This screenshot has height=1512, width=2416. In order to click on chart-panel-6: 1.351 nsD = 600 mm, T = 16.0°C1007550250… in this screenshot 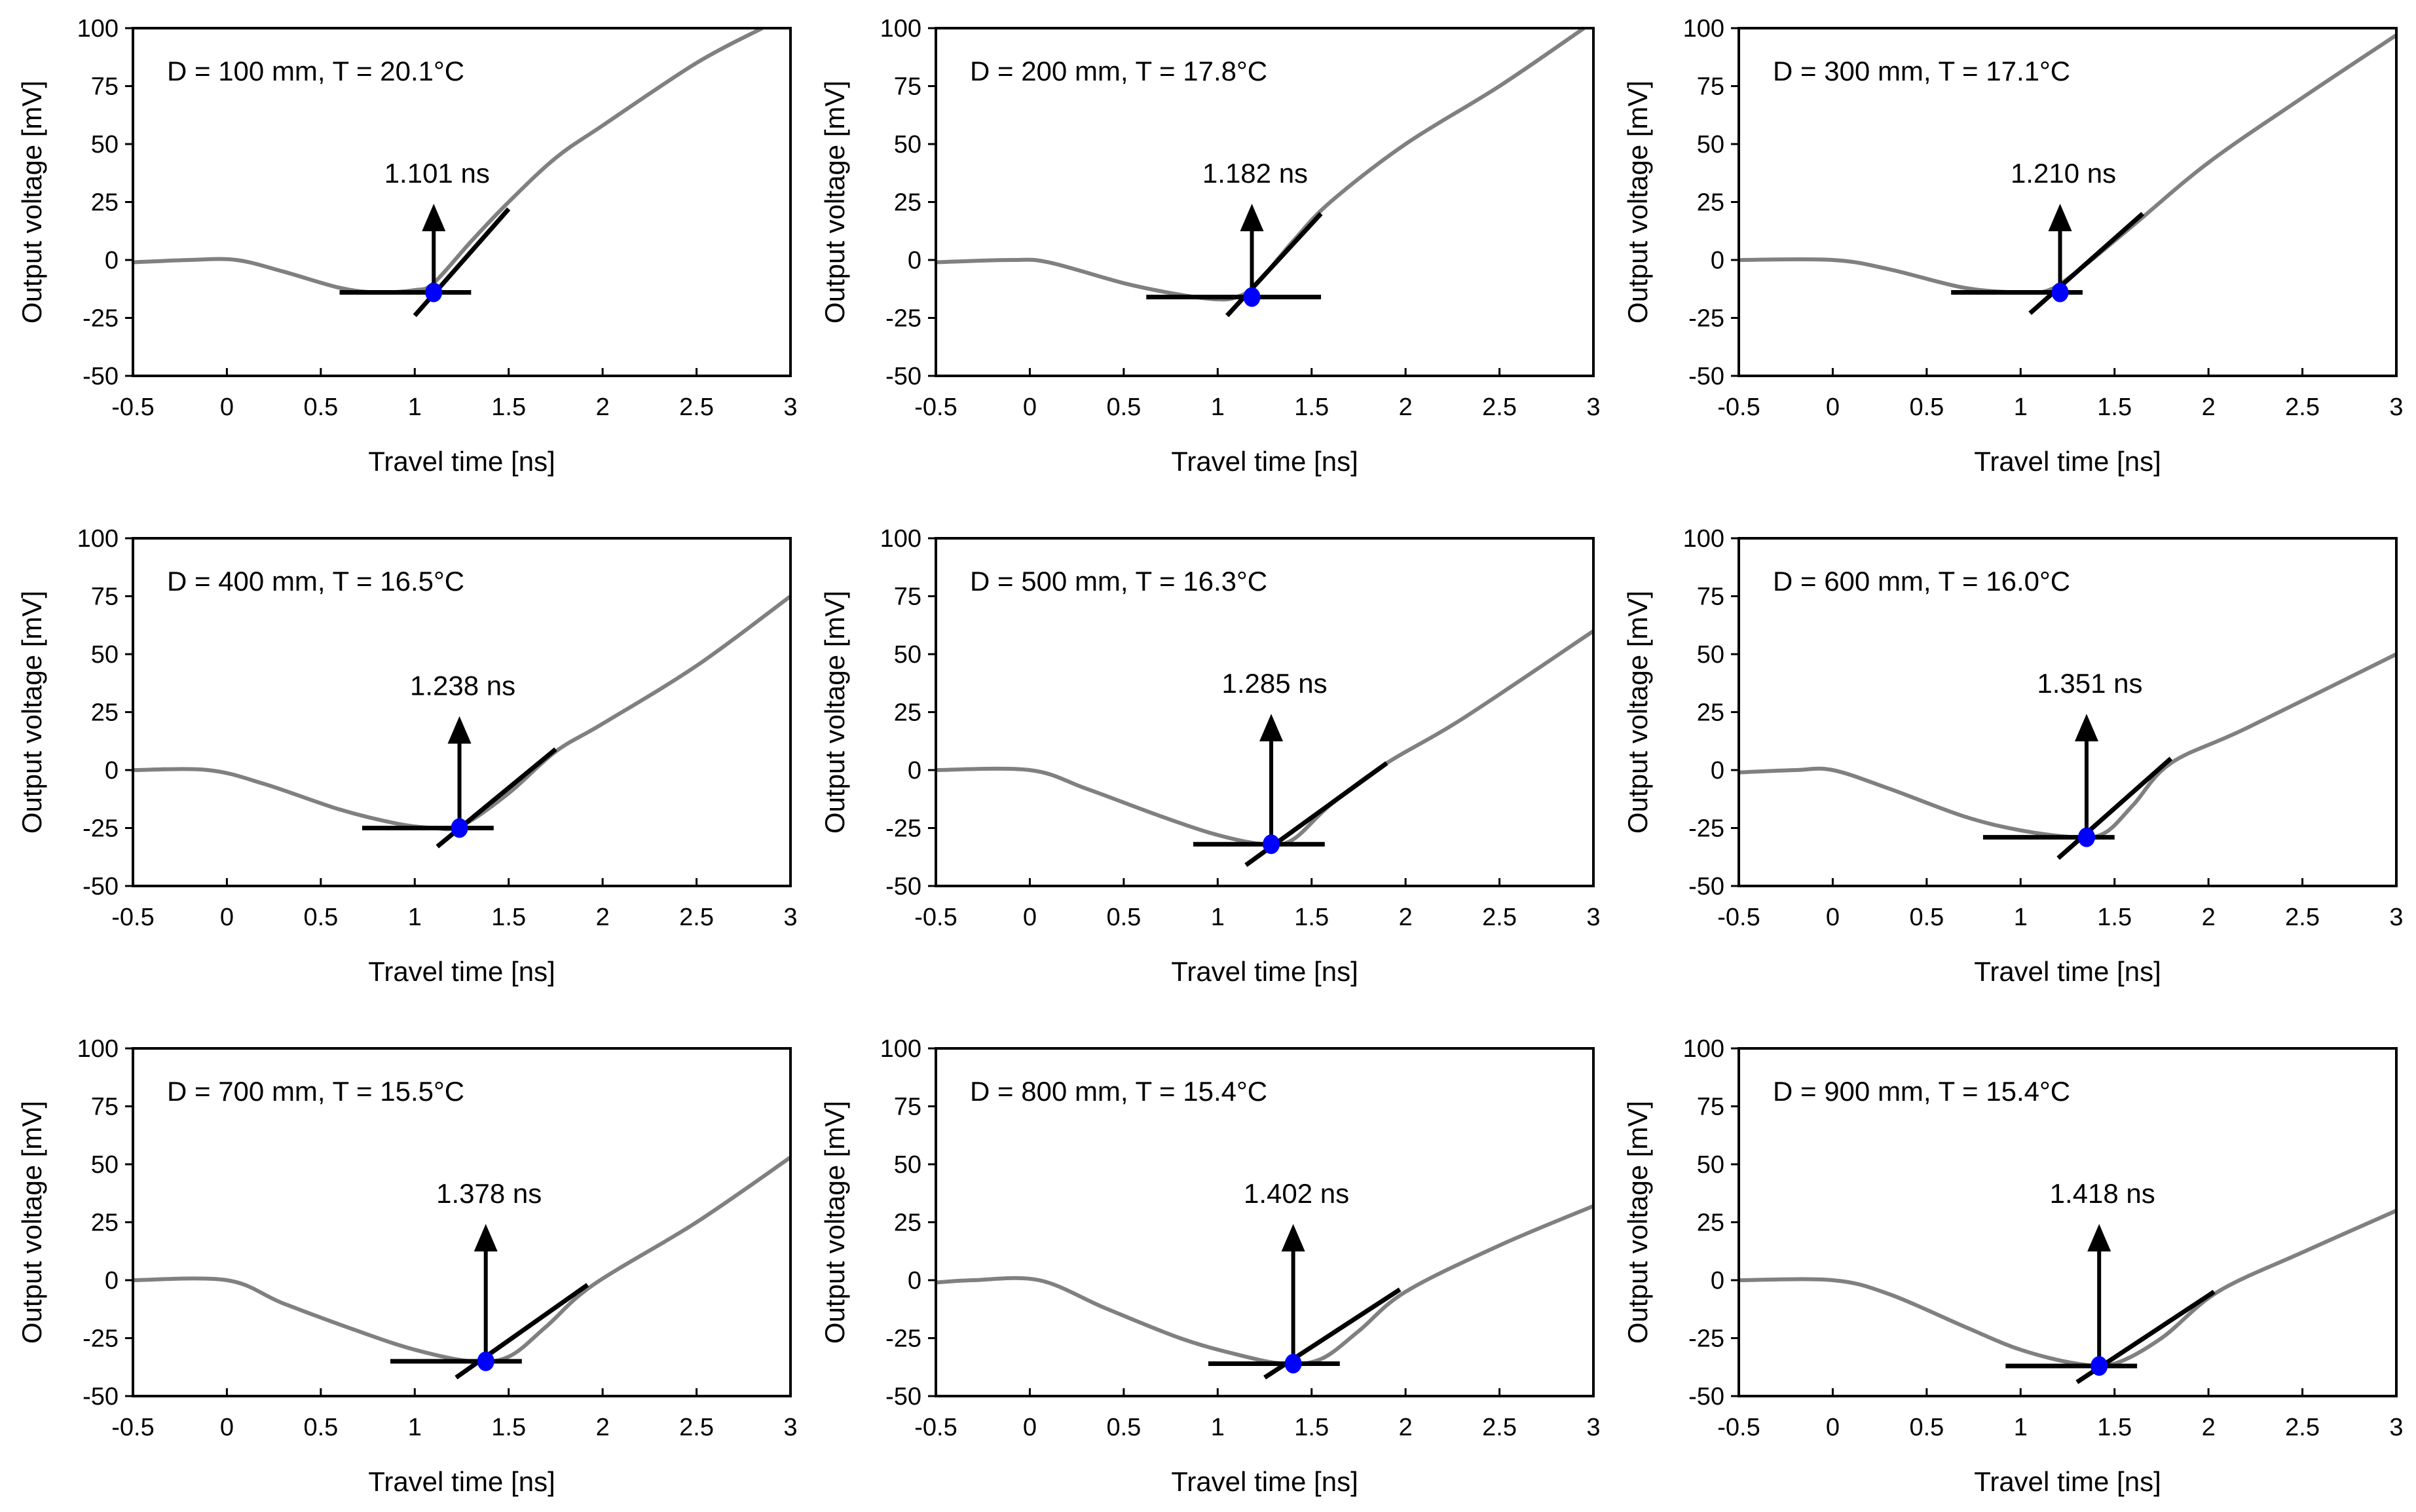, I will do `click(2013, 756)`.